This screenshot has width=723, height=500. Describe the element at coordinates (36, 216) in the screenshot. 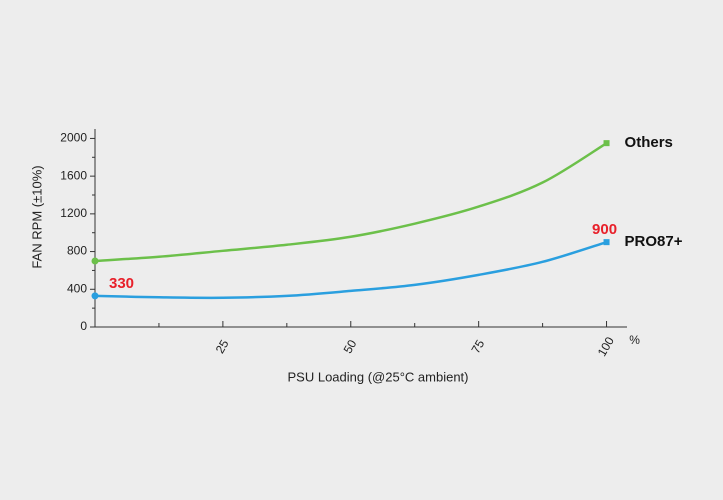

I see `y-axis-label: FAN RPM (±10%)` at that location.